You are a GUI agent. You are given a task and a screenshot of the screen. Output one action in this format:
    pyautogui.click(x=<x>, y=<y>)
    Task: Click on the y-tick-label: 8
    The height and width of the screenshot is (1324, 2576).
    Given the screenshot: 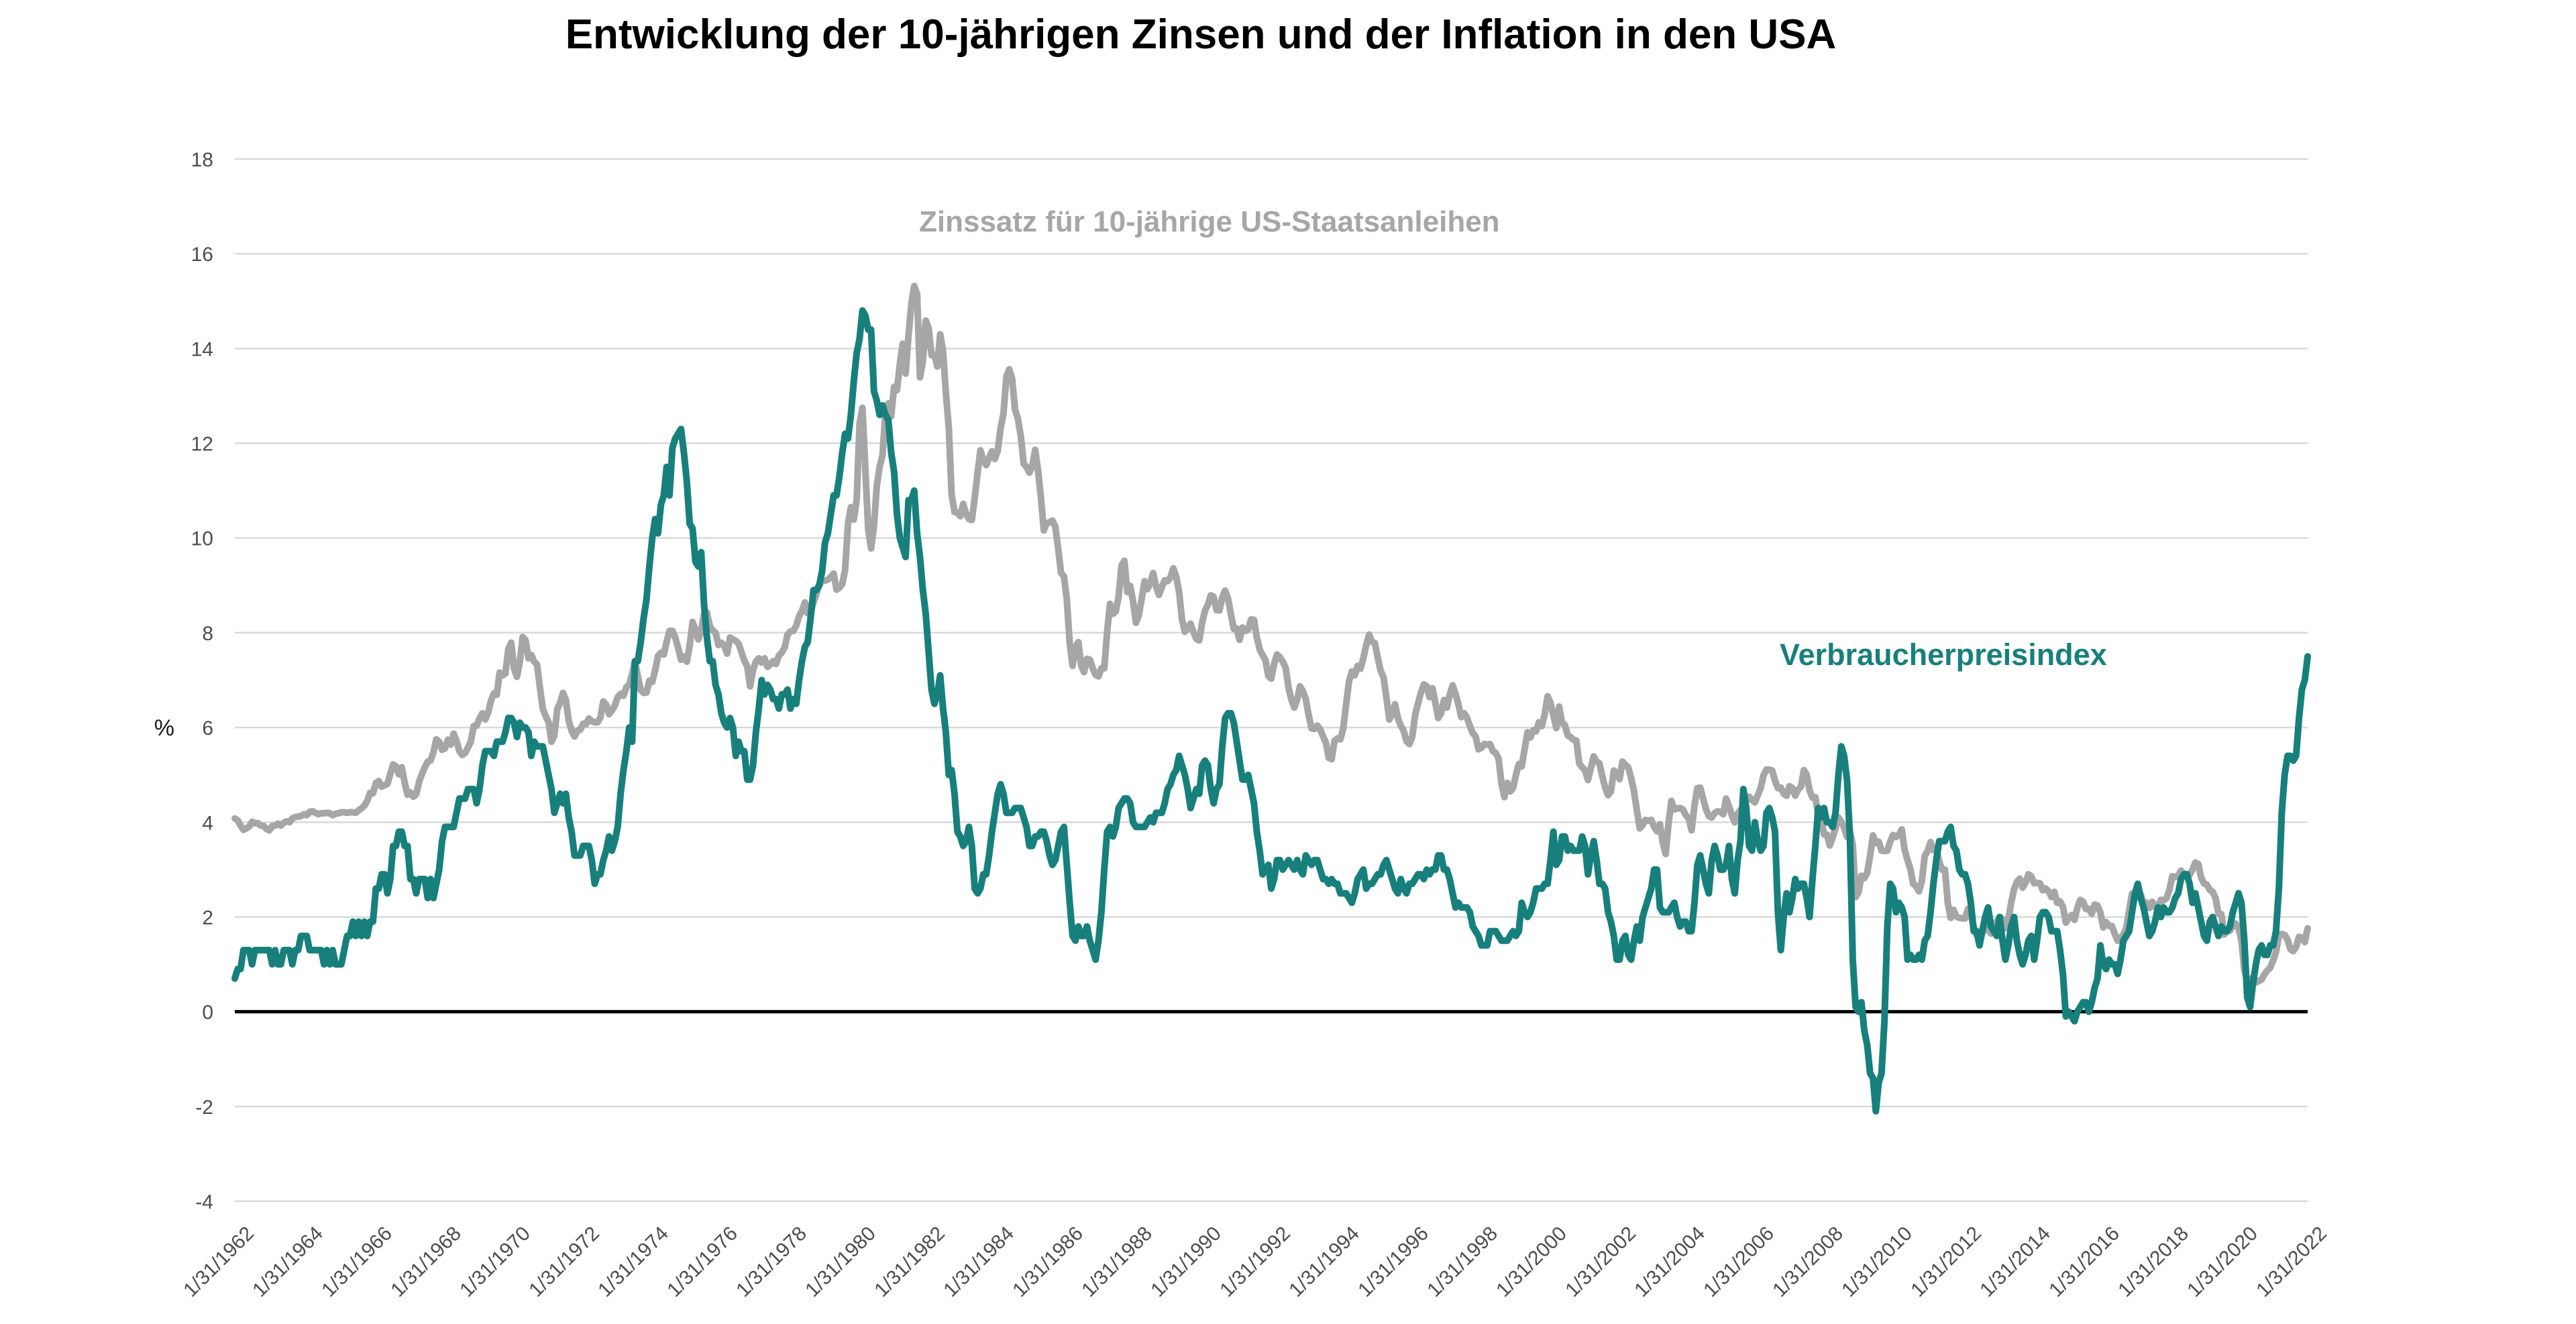 What is the action you would take?
    pyautogui.click(x=207, y=634)
    